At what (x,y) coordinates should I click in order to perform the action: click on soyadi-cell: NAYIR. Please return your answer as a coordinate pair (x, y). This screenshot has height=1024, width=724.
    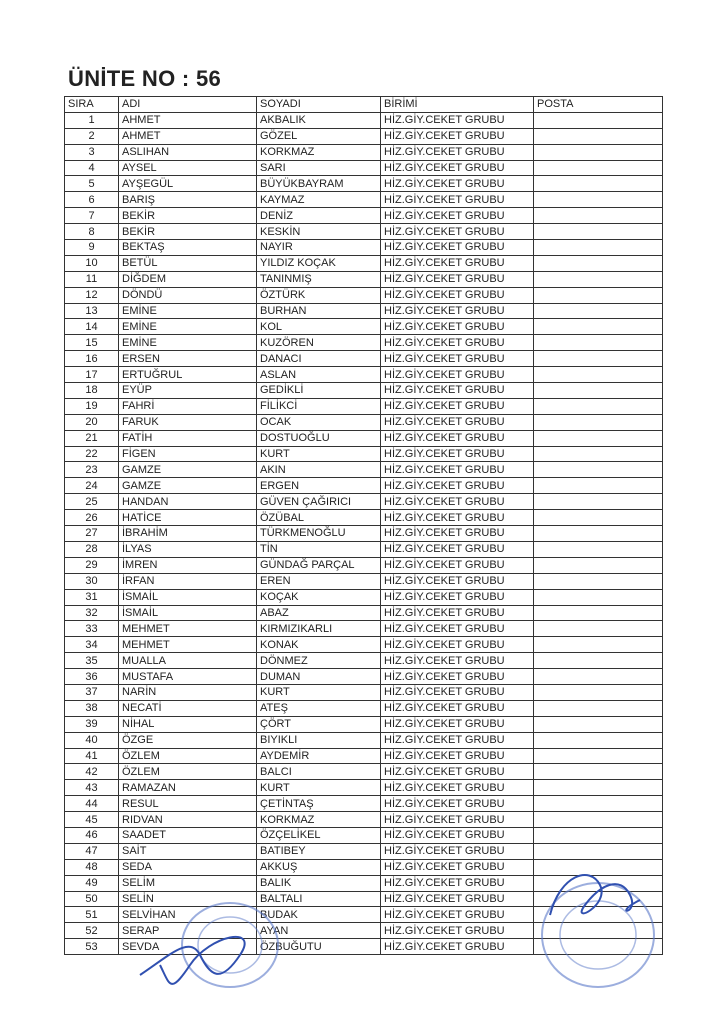
    Looking at the image, I should click on (318, 247).